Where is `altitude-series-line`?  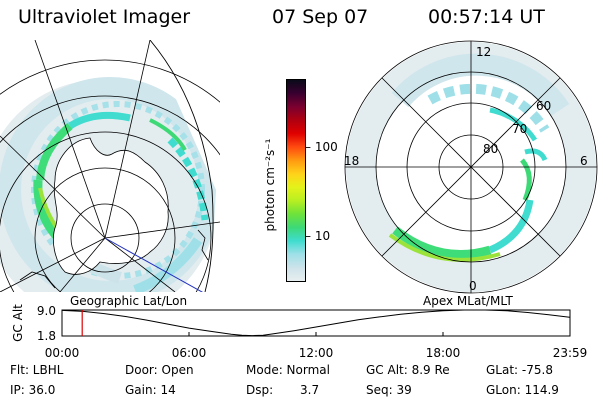
altitude-series-line is located at coordinates (315, 323).